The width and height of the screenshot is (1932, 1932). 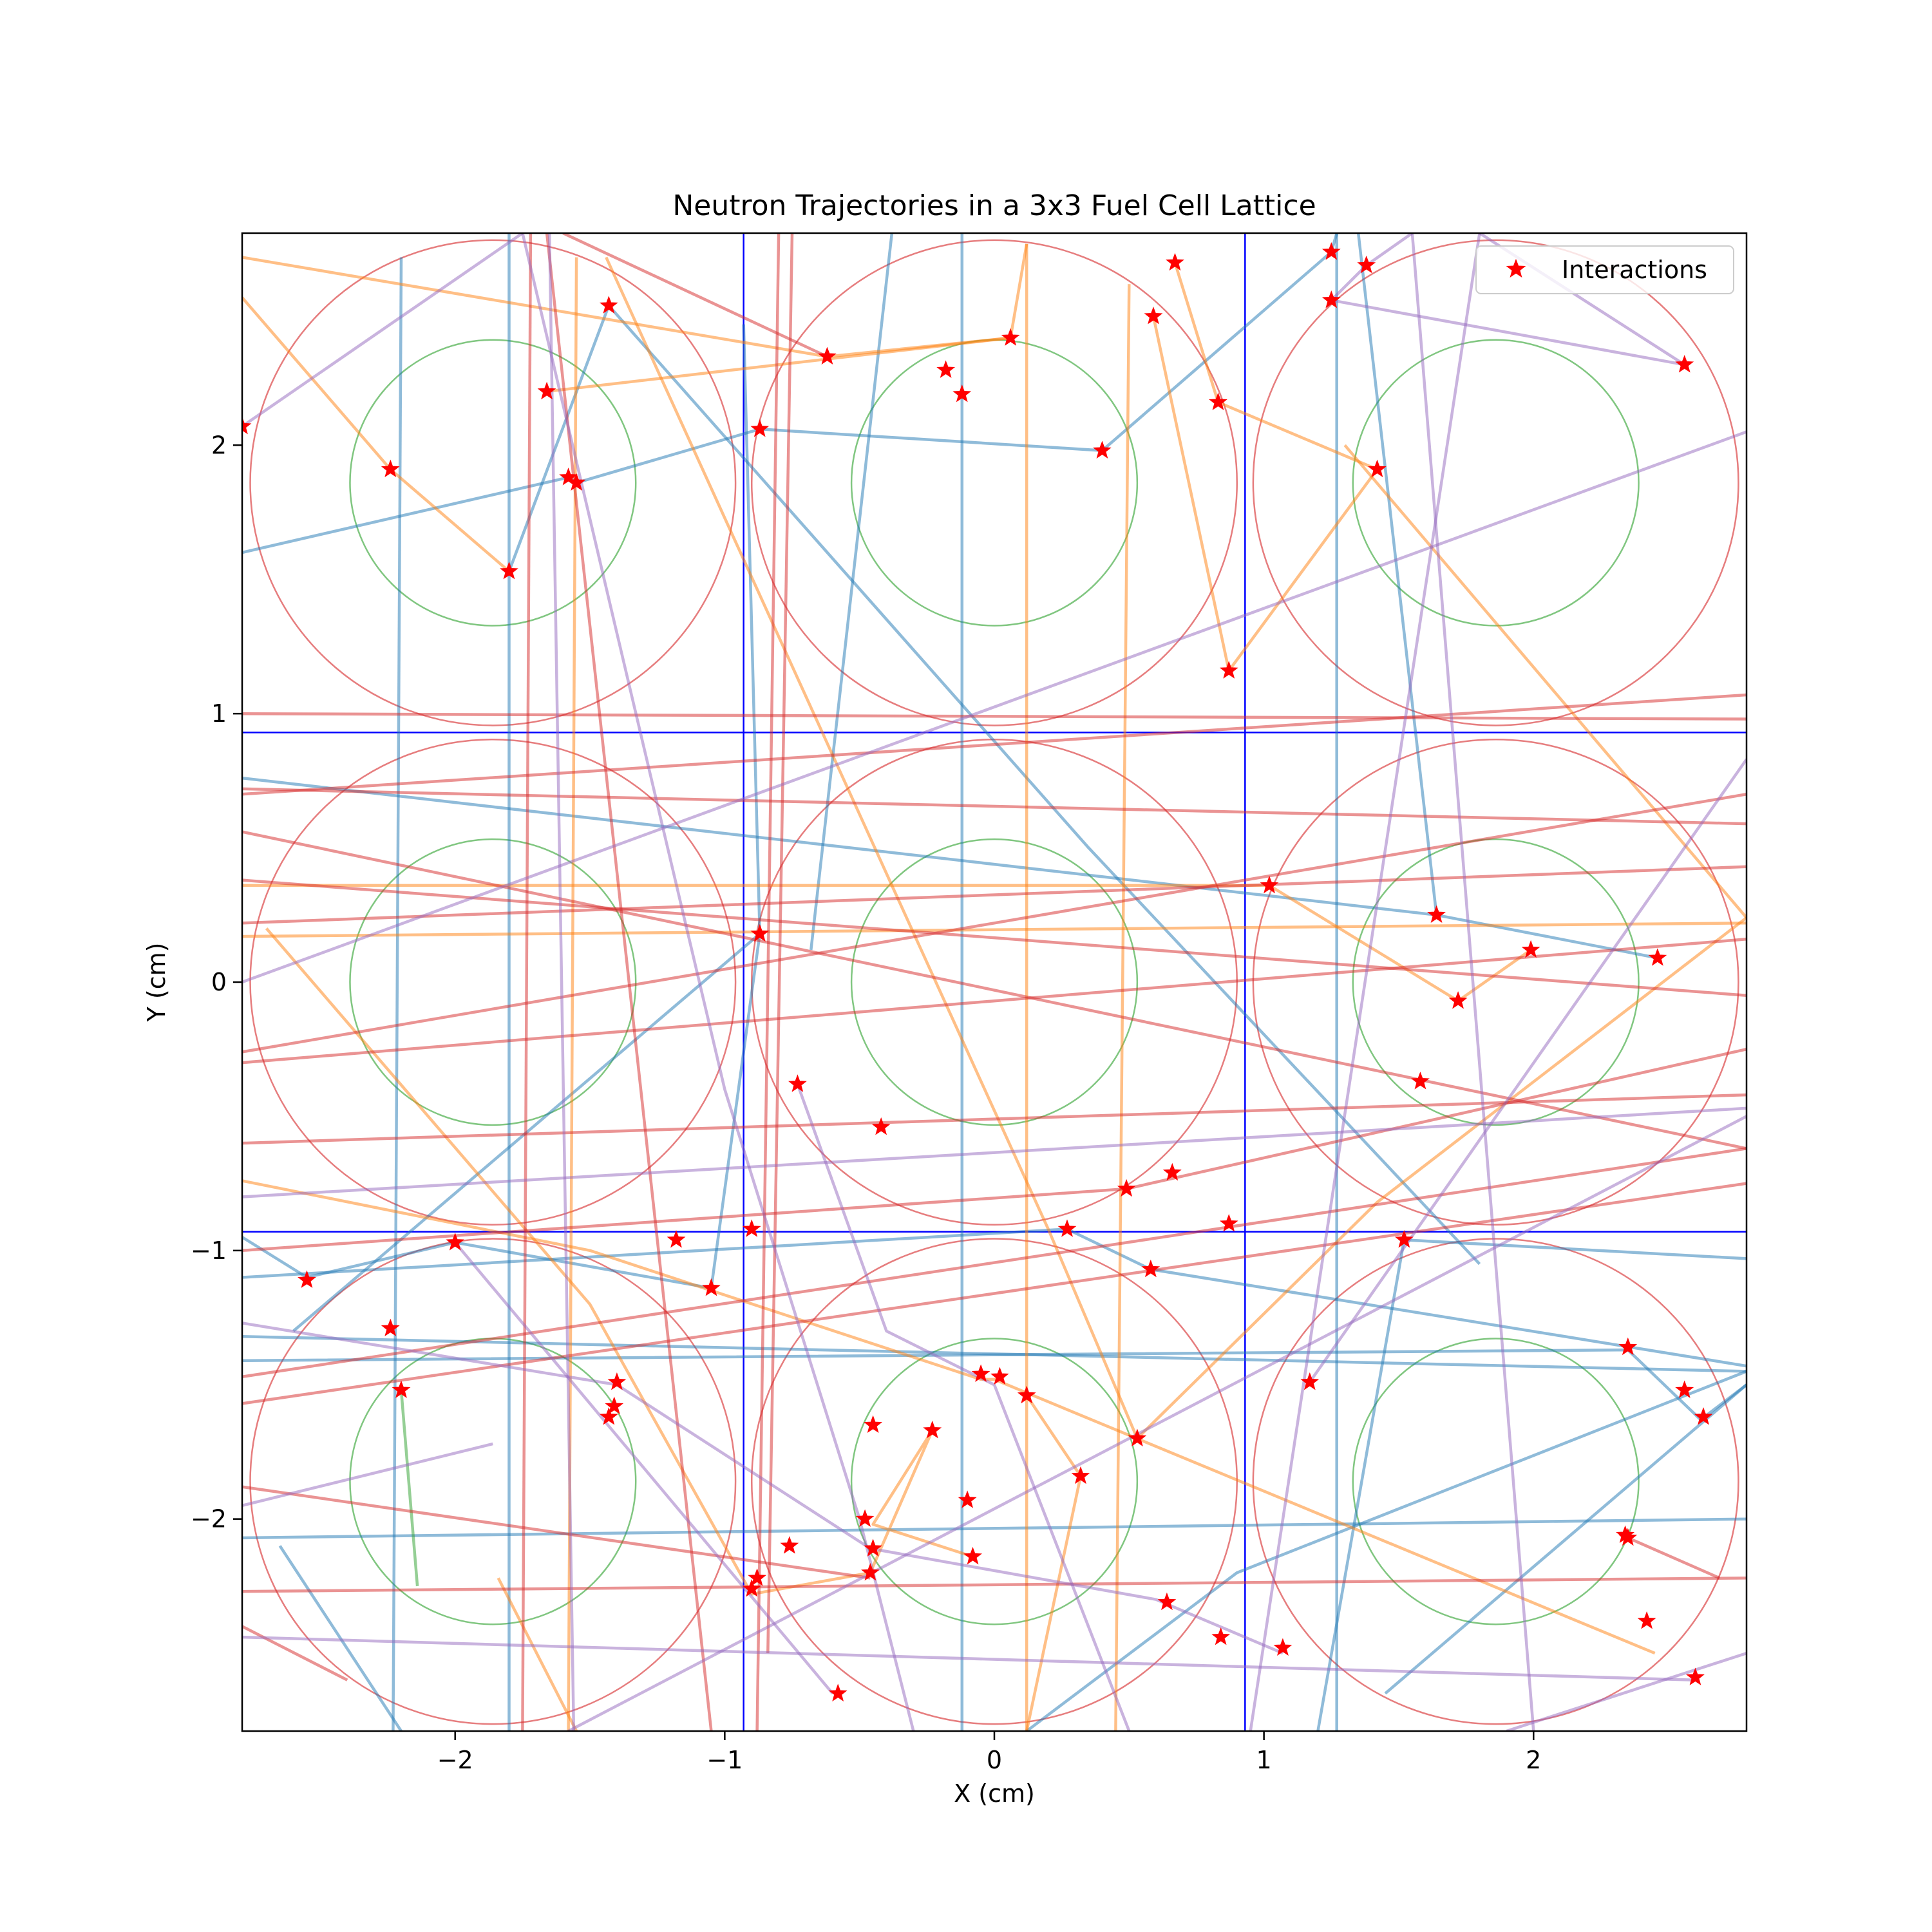 I want to click on cell-0-cladding-circle, so click(x=493, y=482).